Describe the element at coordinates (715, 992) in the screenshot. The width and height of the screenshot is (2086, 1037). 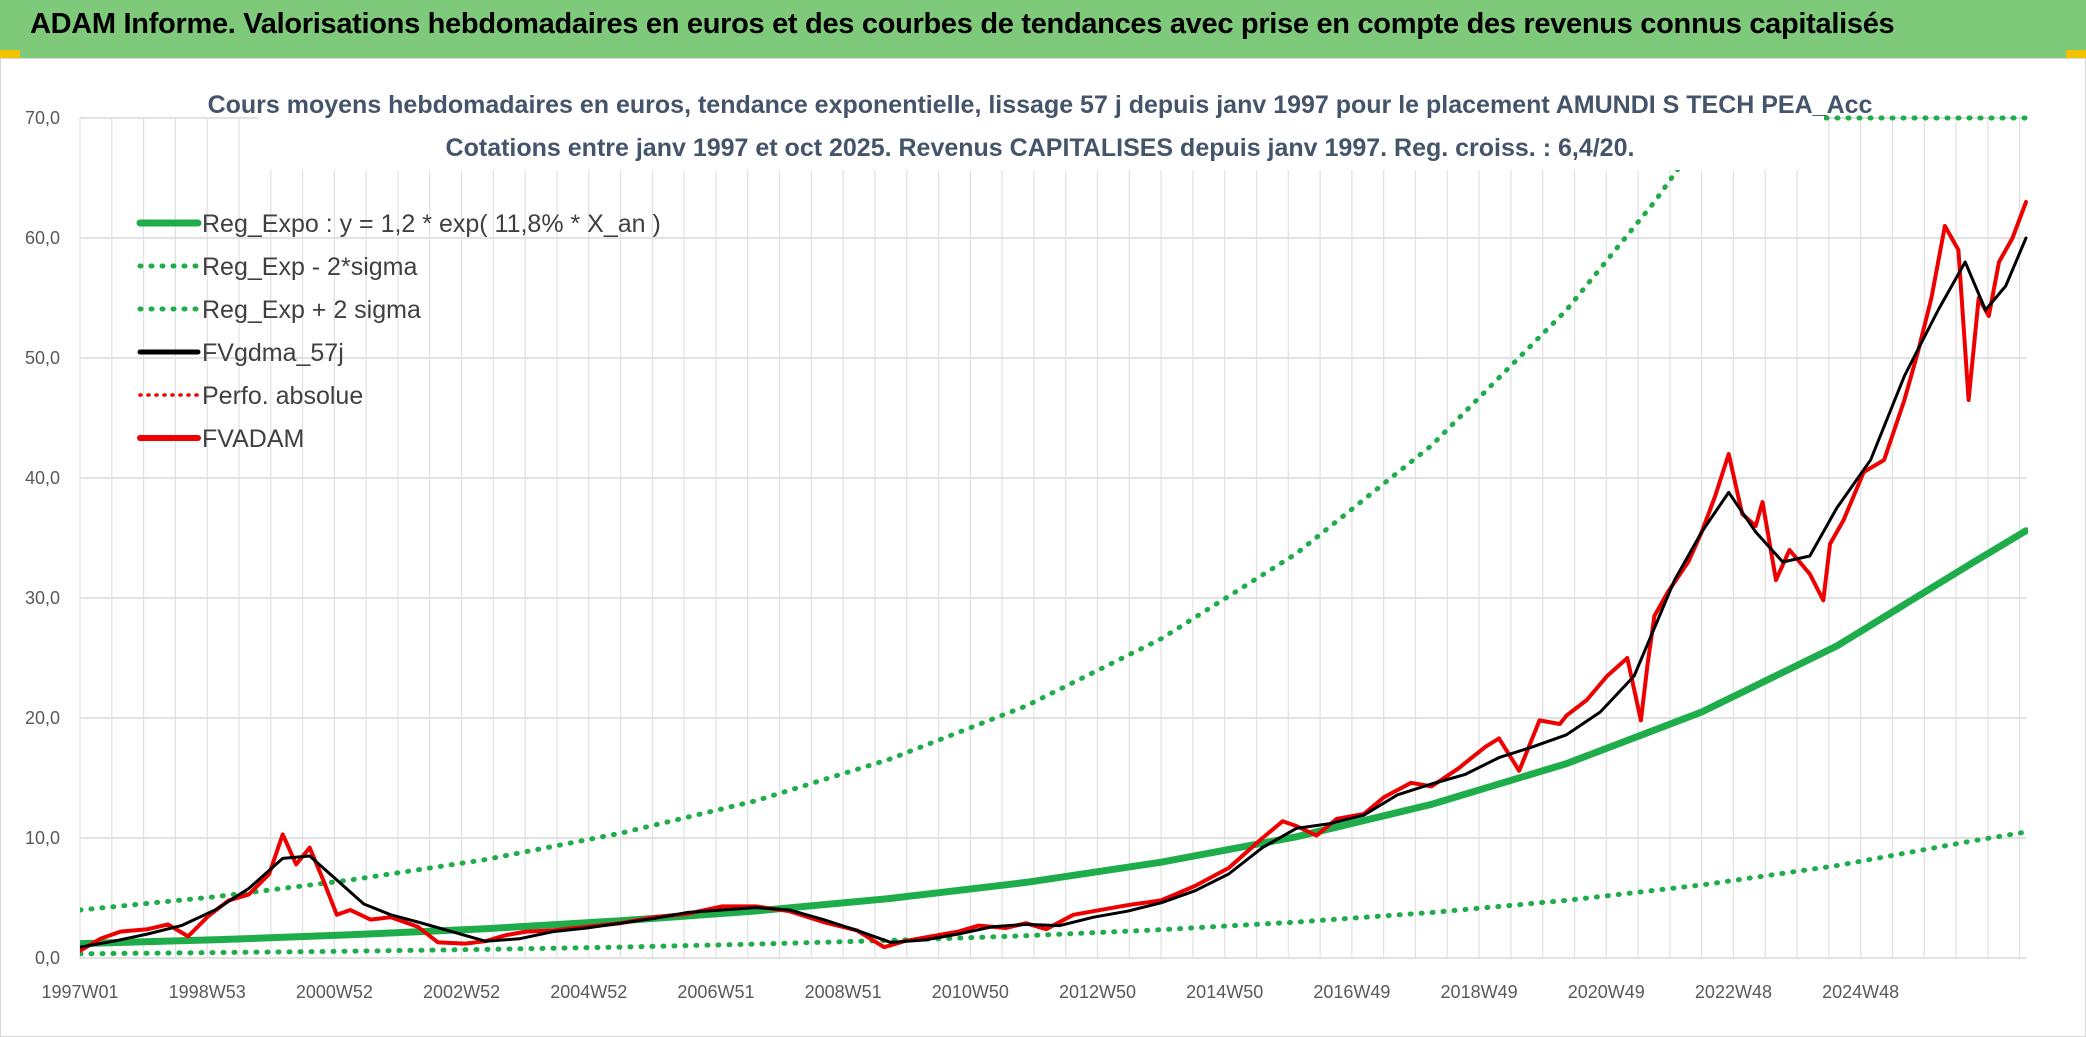
I see `x-tick-label: 2006W51` at that location.